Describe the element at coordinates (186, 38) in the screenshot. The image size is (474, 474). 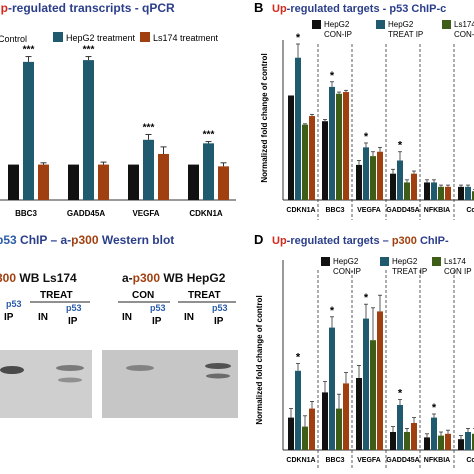
I see `legend-ls174-label: Ls174 treatment` at that location.